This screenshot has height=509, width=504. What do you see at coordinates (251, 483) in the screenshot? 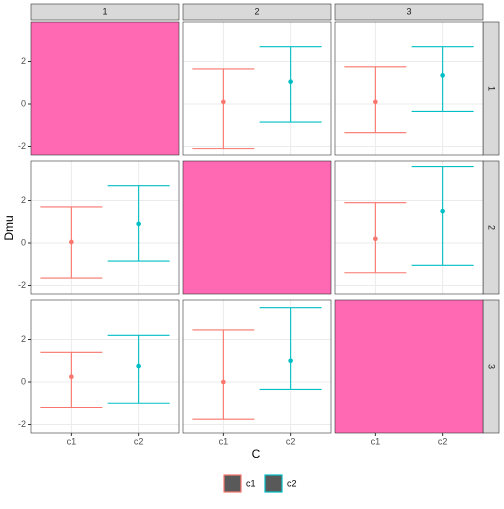
I see `legend-label: c1` at bounding box center [251, 483].